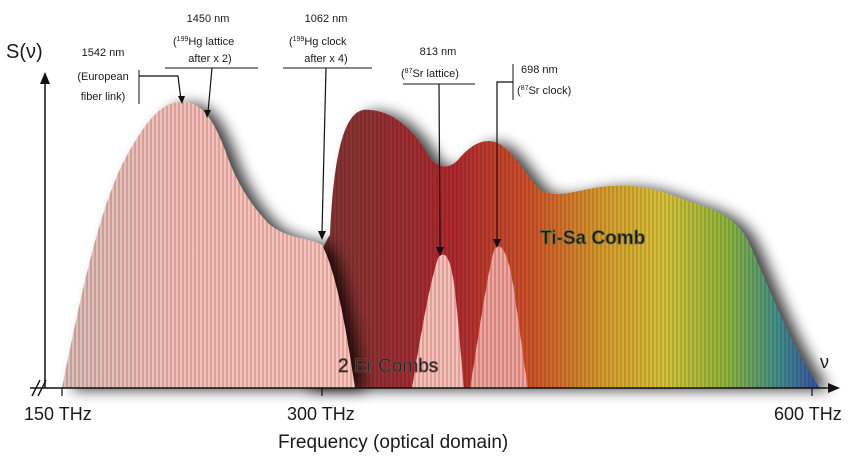 This screenshot has width=860, height=459. I want to click on annotation-1062nm: 1062 nm (199Hg clock after x 4), so click(327, 126).